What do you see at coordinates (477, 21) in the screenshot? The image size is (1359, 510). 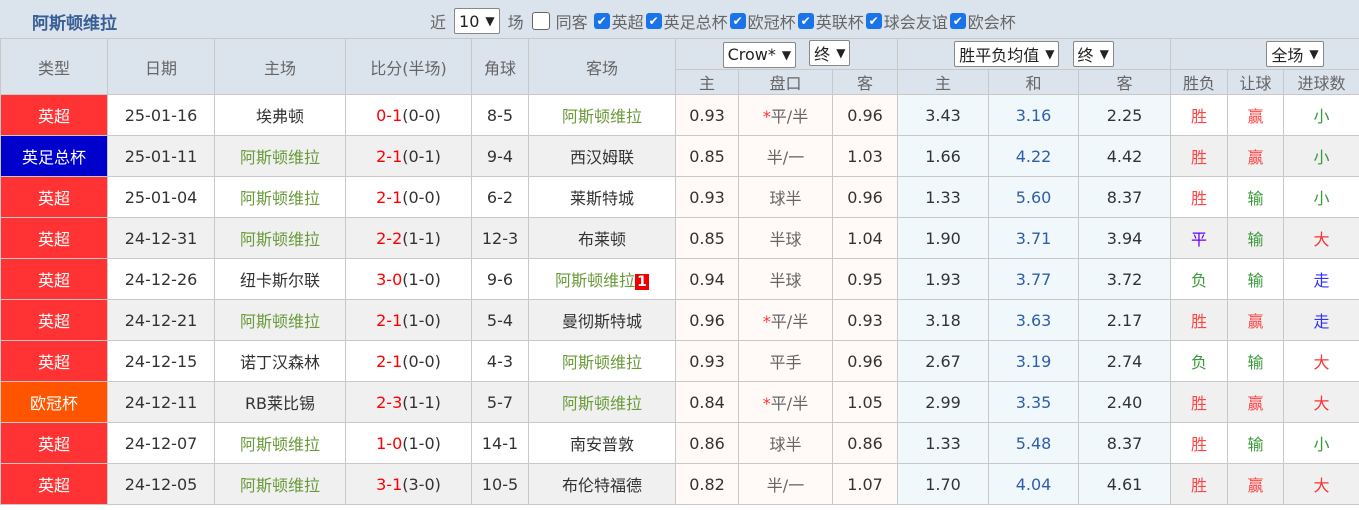 I see `recent-count-select: 10 ▼` at bounding box center [477, 21].